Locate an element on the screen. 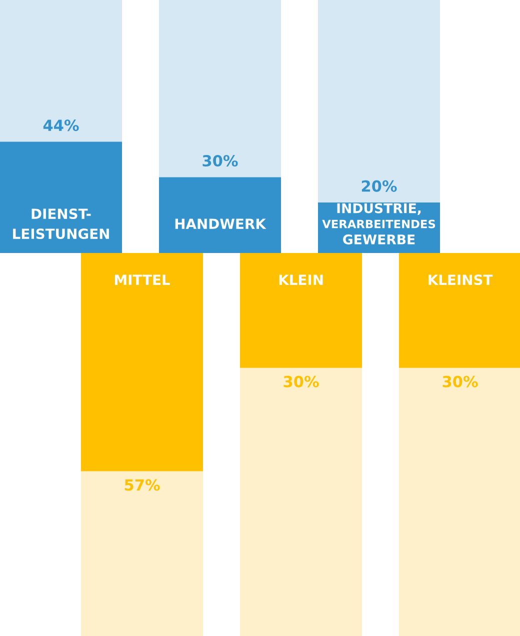  x-tick-label: KLEIN is located at coordinates (301, 279).